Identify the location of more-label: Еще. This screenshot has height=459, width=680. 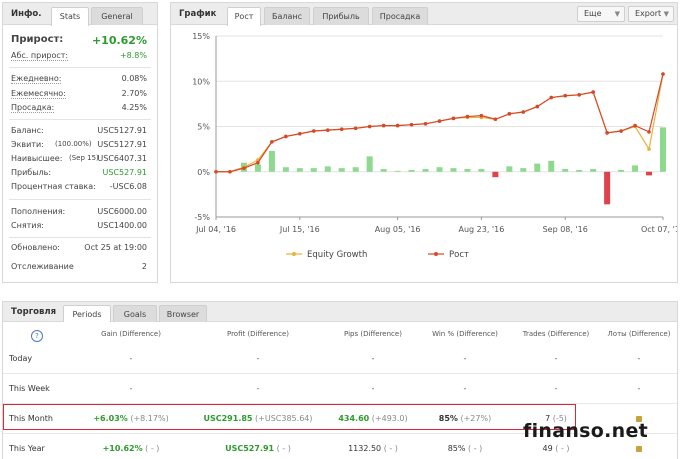
(593, 13).